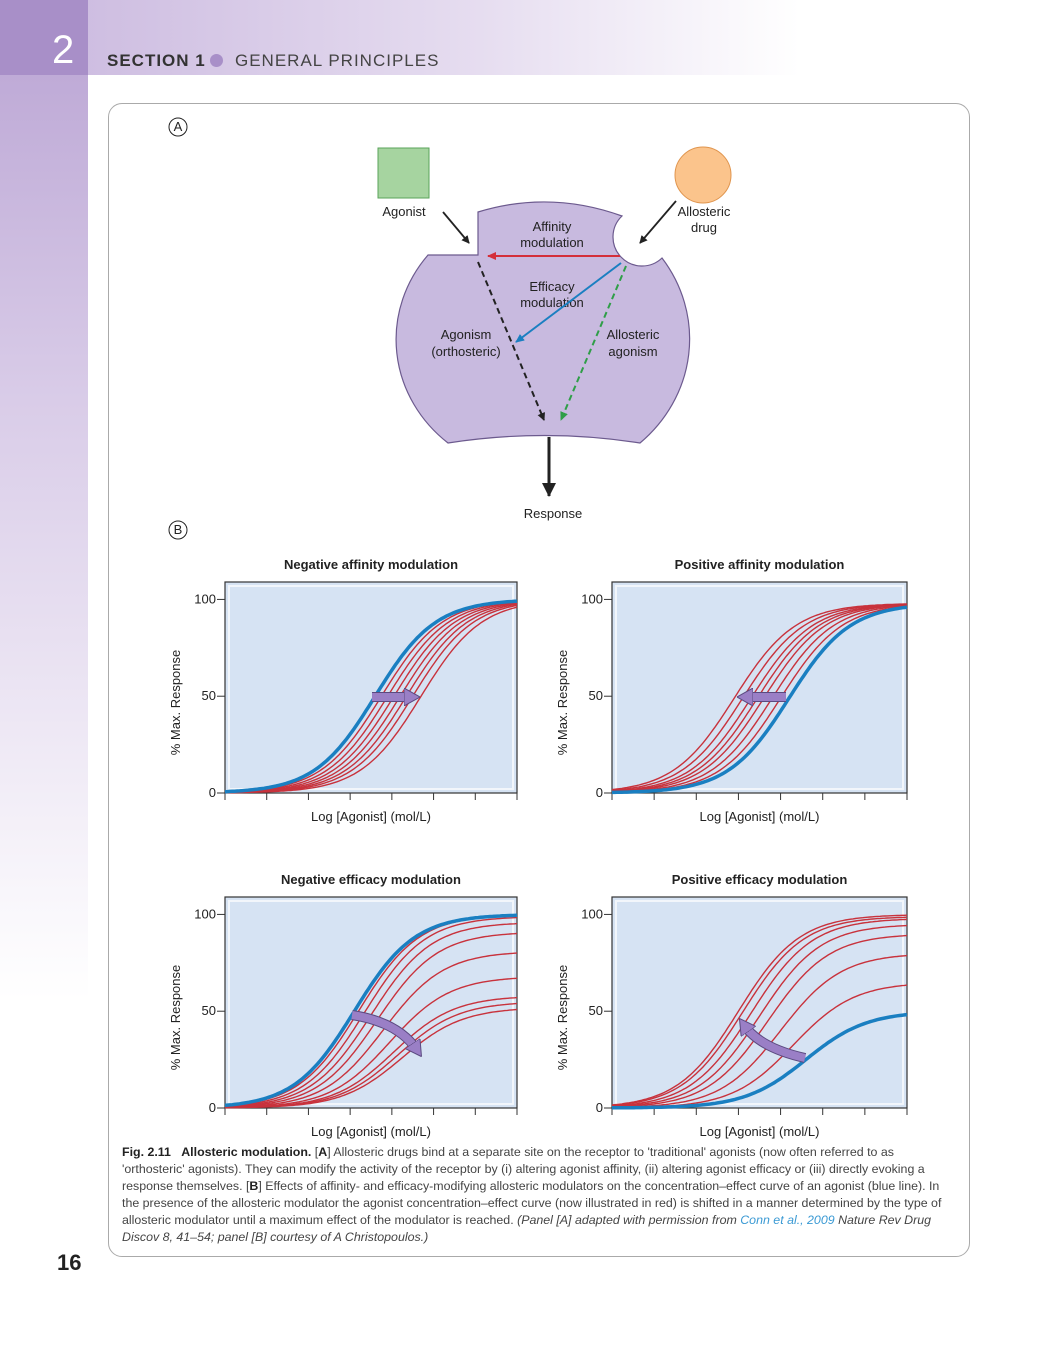 Image resolution: width=1053 pixels, height=1346 pixels. What do you see at coordinates (63, 50) in the screenshot?
I see `chapter-number: 2` at bounding box center [63, 50].